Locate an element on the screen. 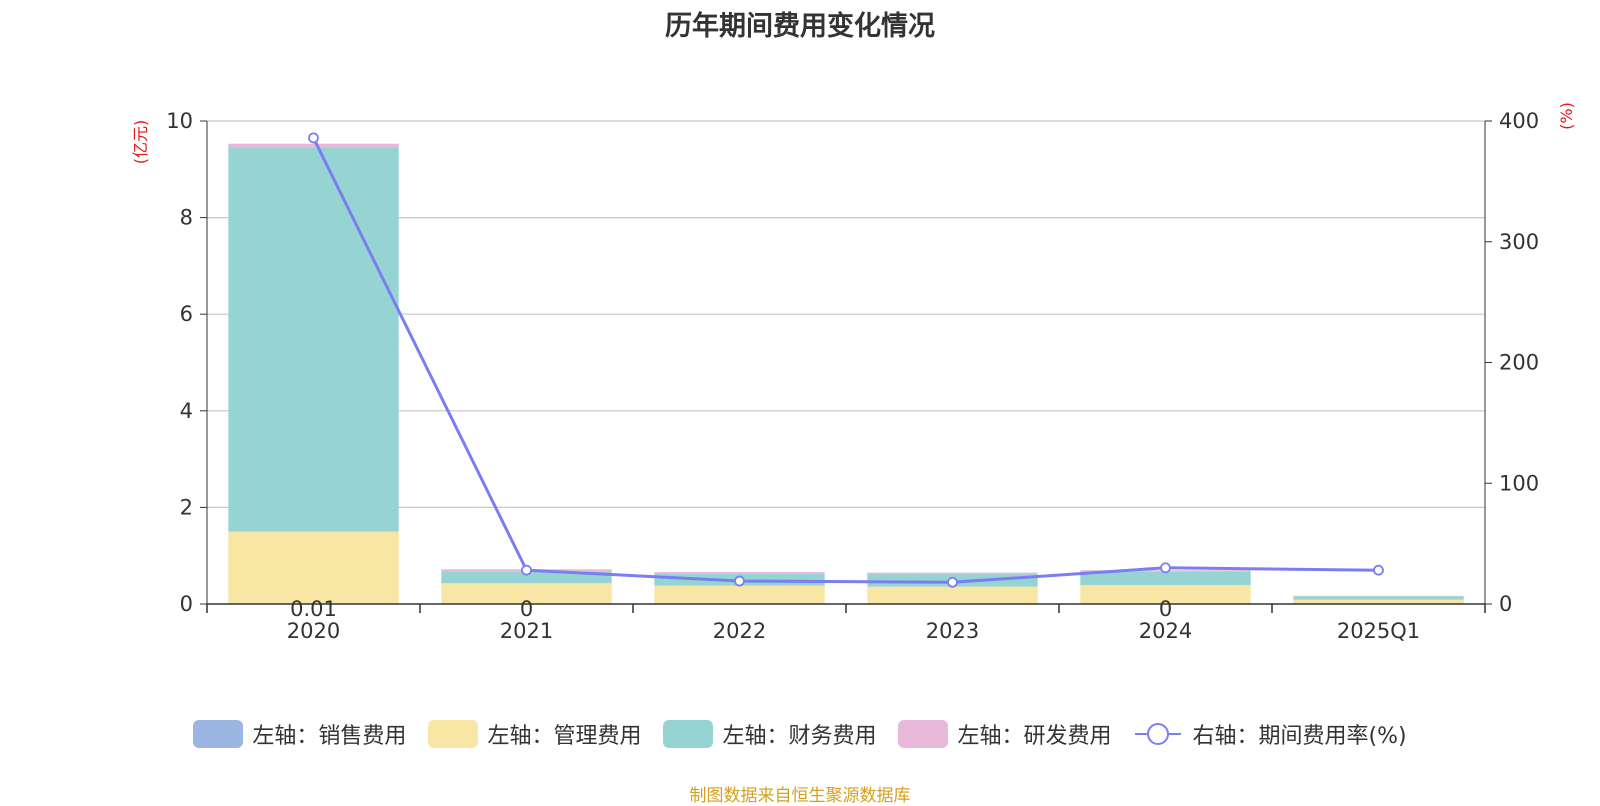 This screenshot has height=806, width=1600. legend-label-finance: 左轴：财务费用 is located at coordinates (799, 736).